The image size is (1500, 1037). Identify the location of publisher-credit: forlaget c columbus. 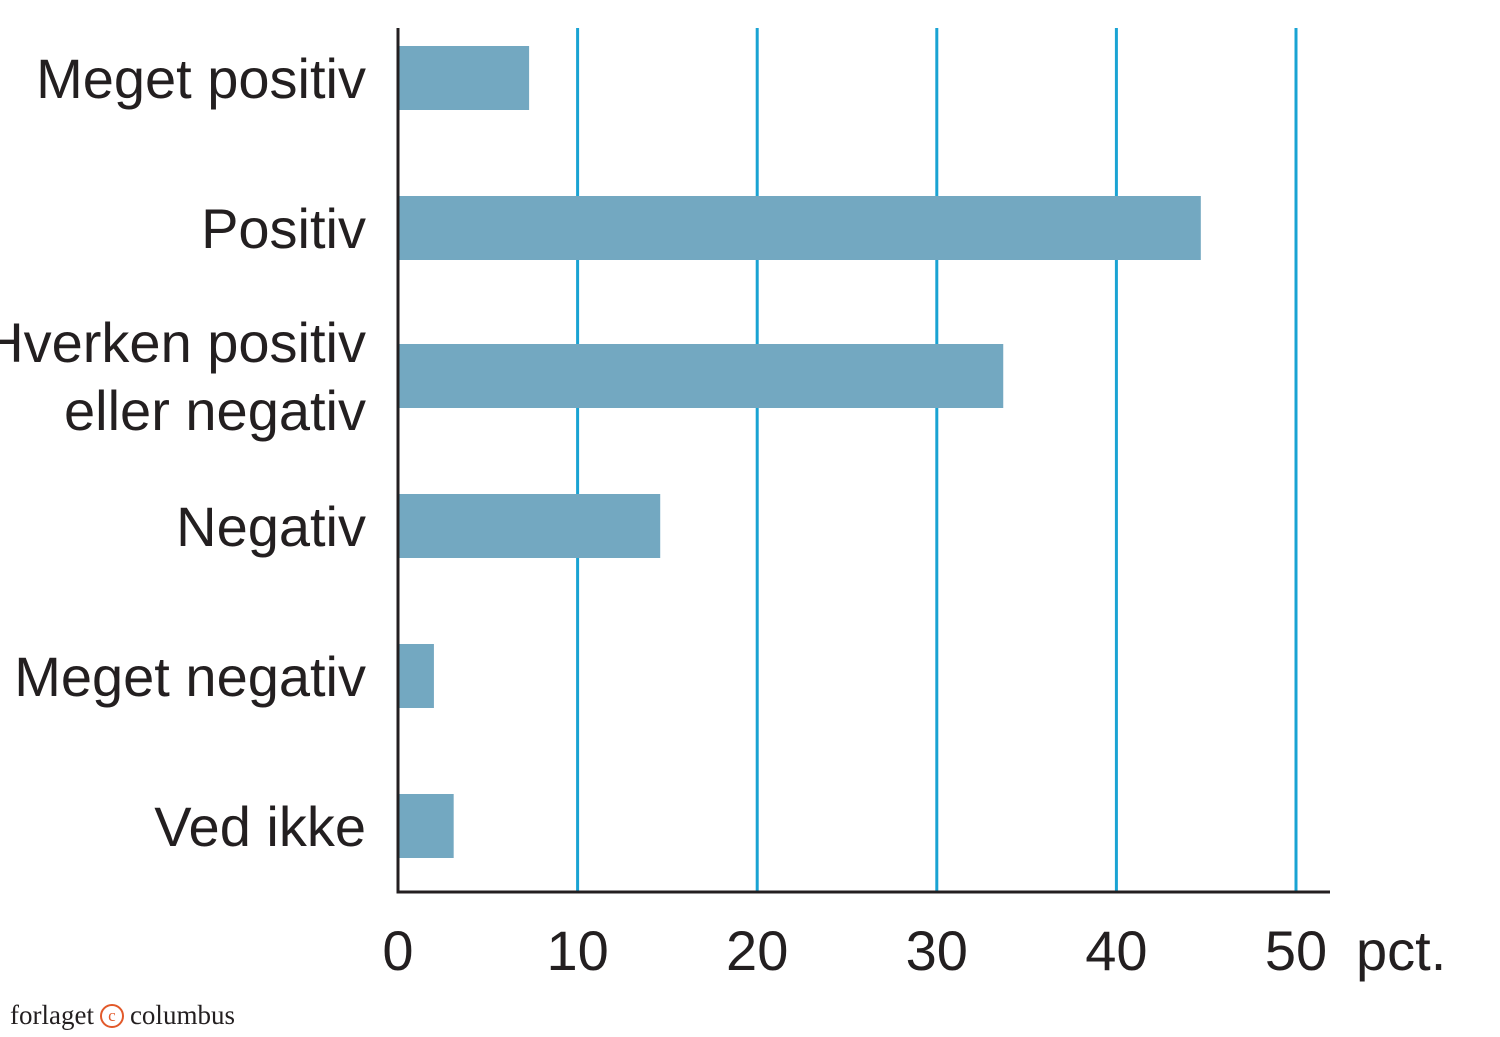
(122, 1015).